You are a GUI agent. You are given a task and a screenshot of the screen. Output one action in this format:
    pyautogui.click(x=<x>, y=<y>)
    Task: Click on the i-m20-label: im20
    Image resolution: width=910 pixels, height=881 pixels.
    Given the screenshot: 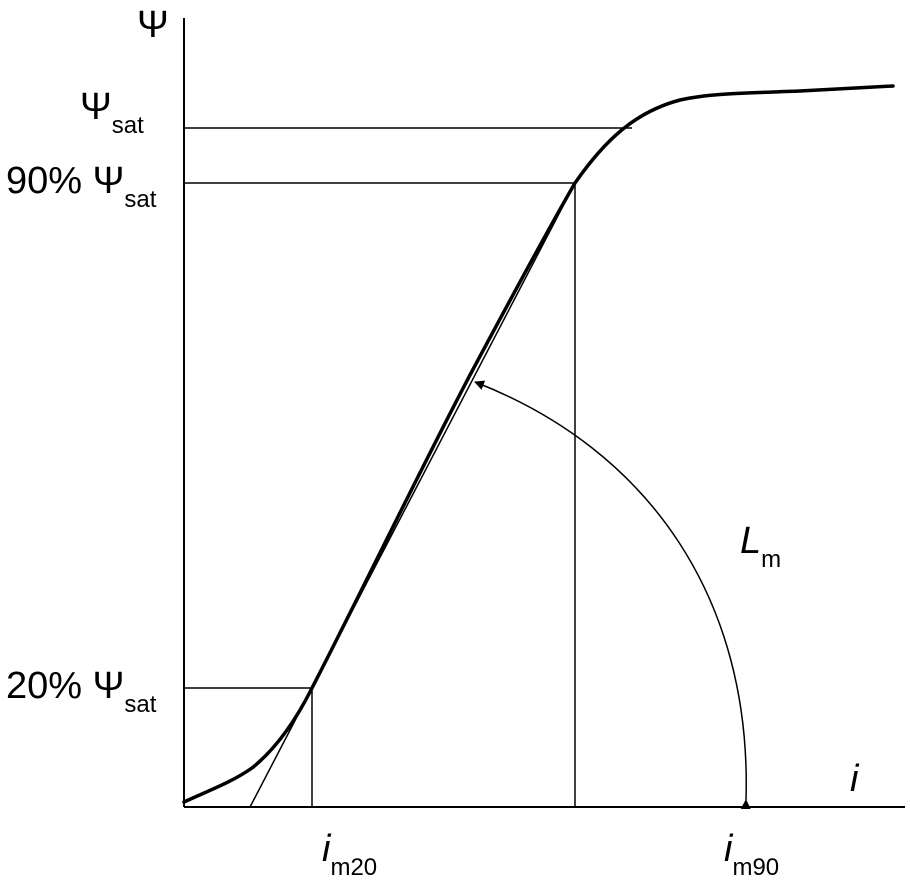 What is the action you would take?
    pyautogui.click(x=349, y=854)
    